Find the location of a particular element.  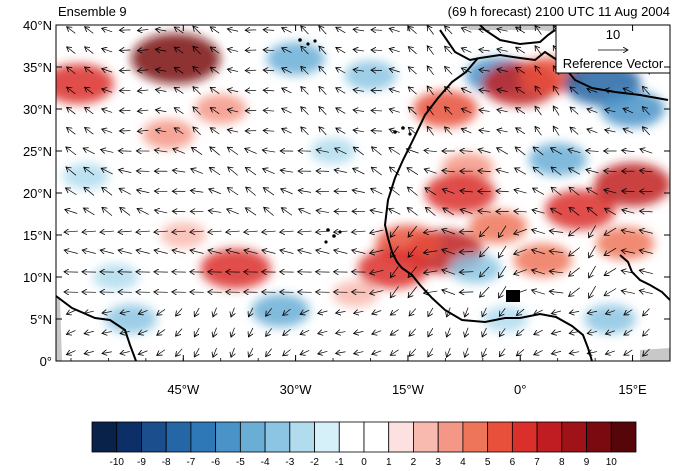

coastline-iberia is located at coordinates (517, 35).